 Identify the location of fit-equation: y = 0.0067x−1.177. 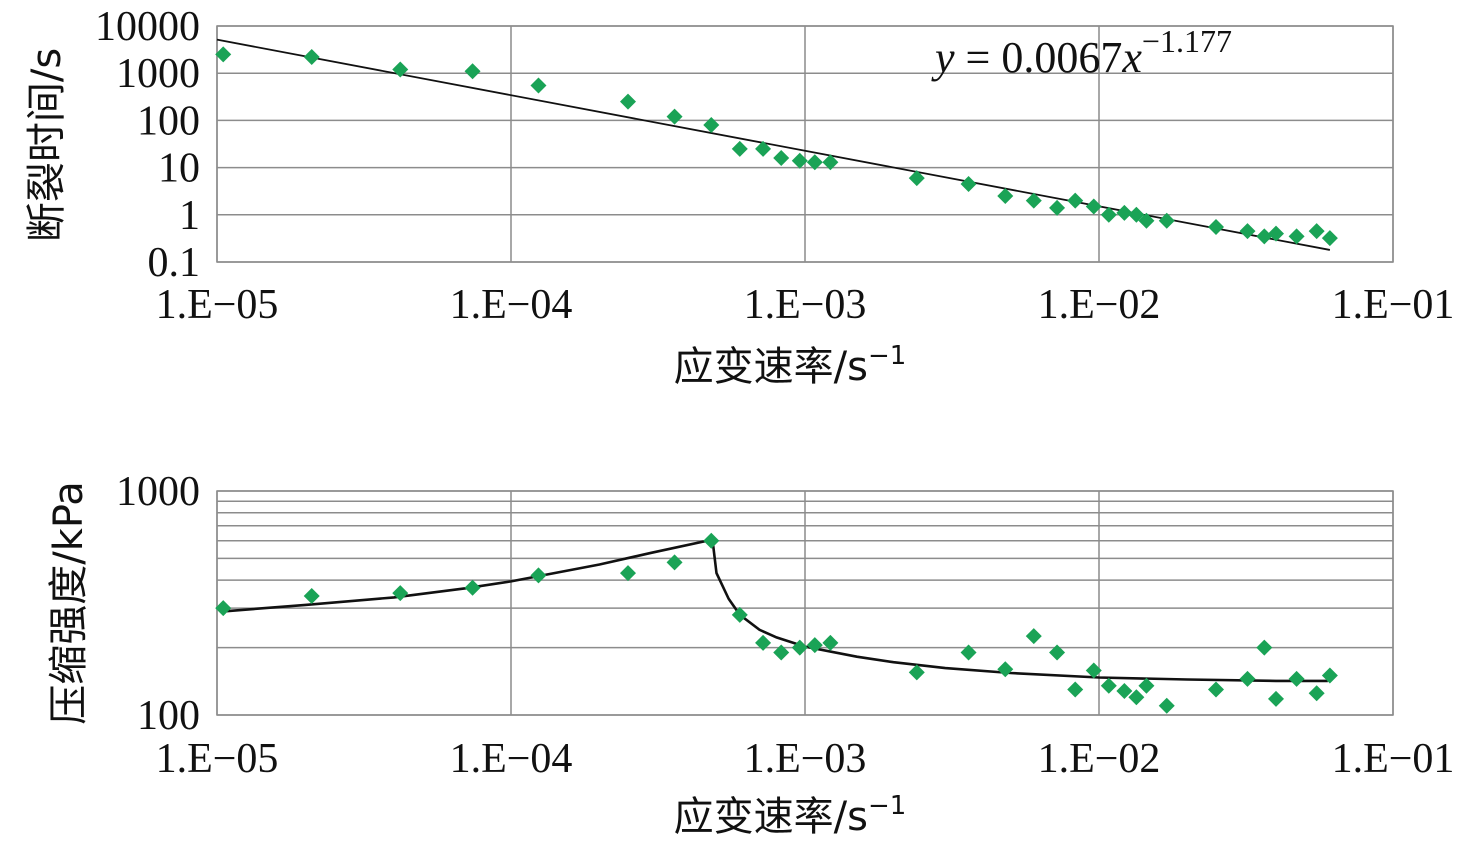
(1081, 52).